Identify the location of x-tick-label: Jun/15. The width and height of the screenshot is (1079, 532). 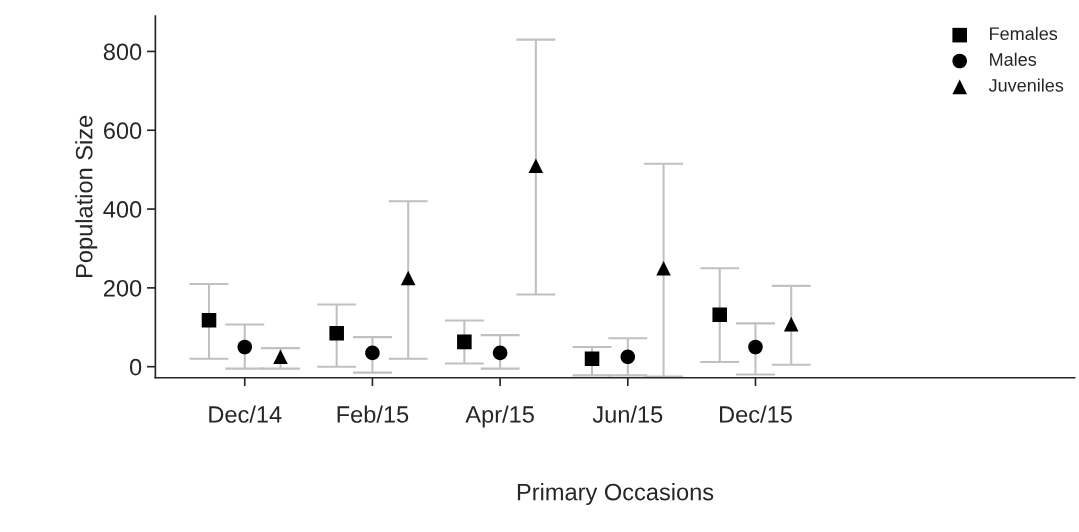
(627, 414).